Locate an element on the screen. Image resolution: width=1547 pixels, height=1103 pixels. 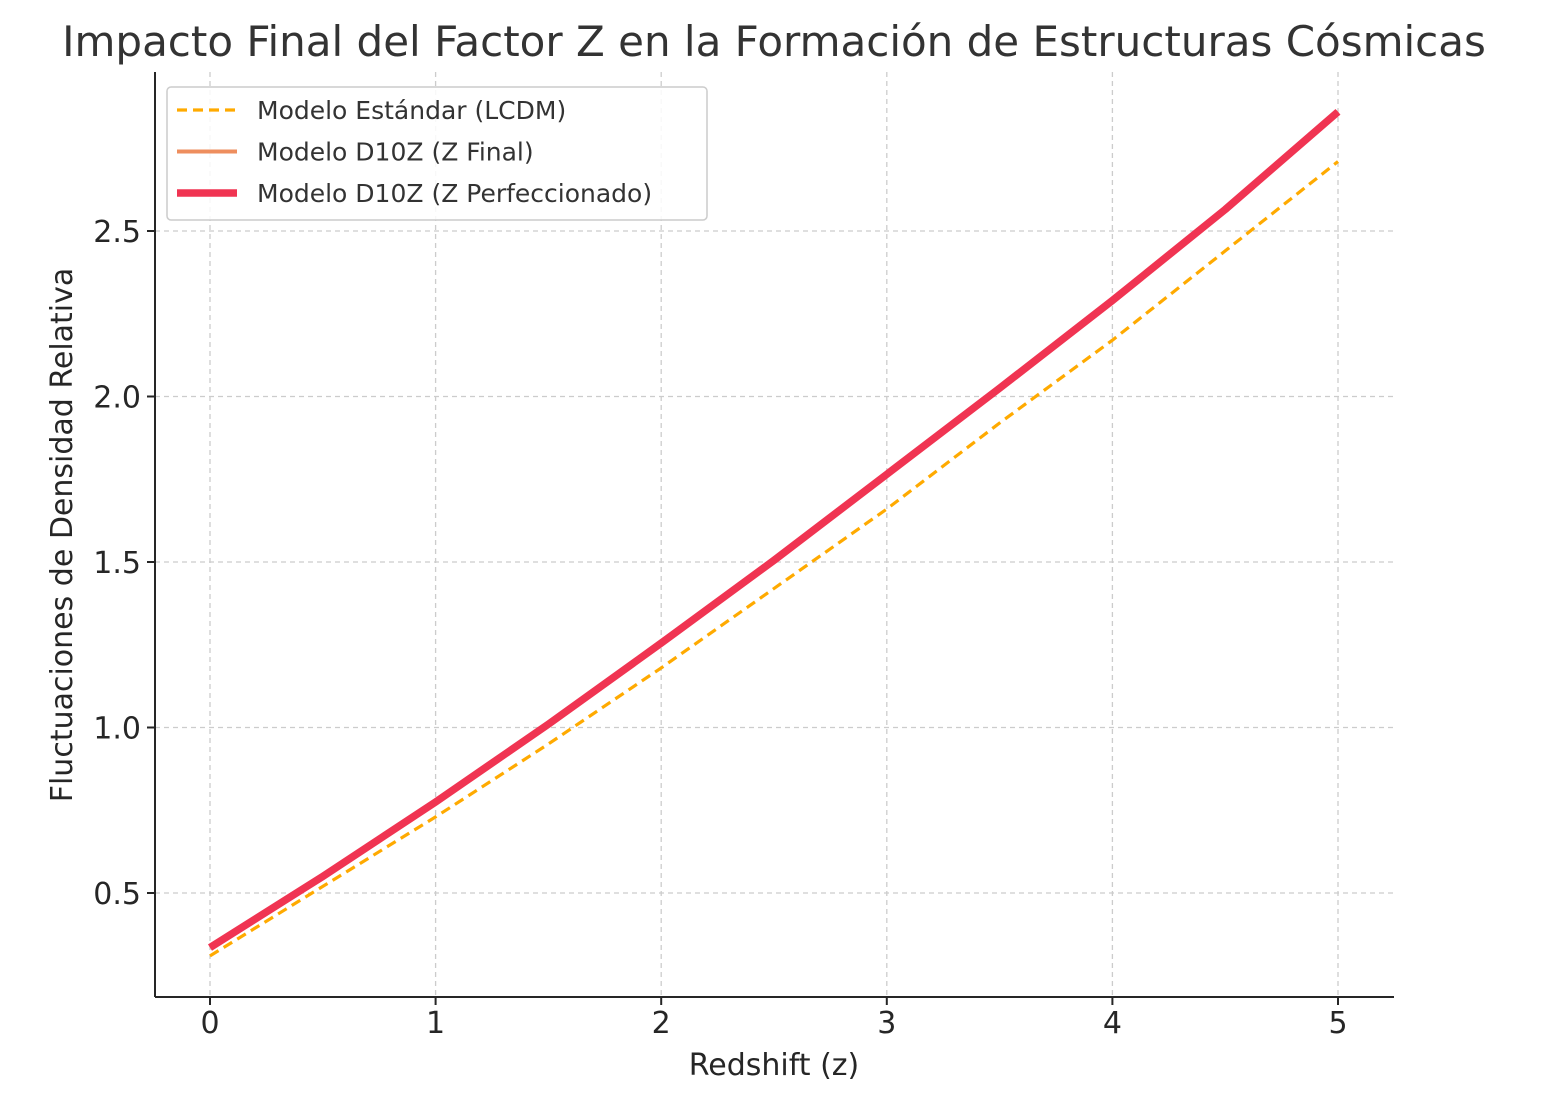
legend-label-2: Modelo D10Z (Z Perfeccionado) is located at coordinates (454, 193).